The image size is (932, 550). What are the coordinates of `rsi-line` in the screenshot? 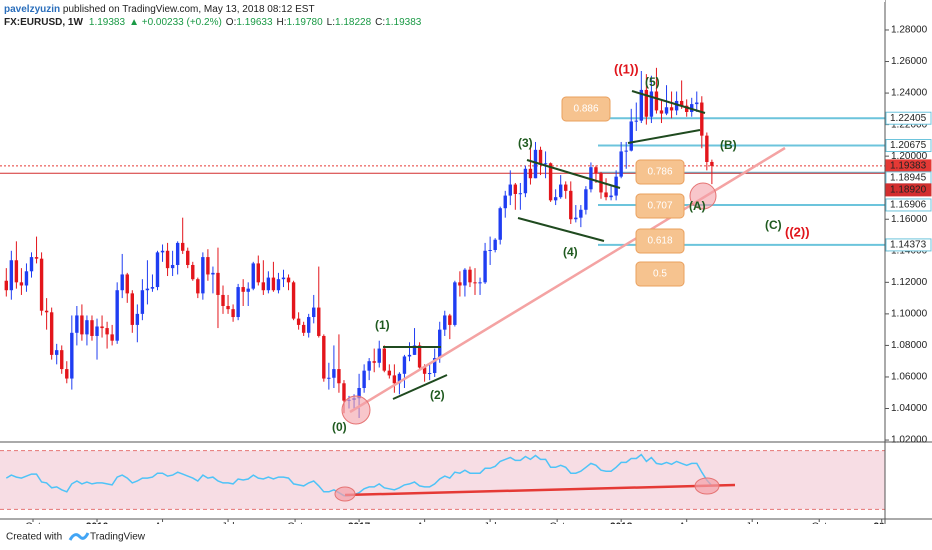 It's located at (359, 475).